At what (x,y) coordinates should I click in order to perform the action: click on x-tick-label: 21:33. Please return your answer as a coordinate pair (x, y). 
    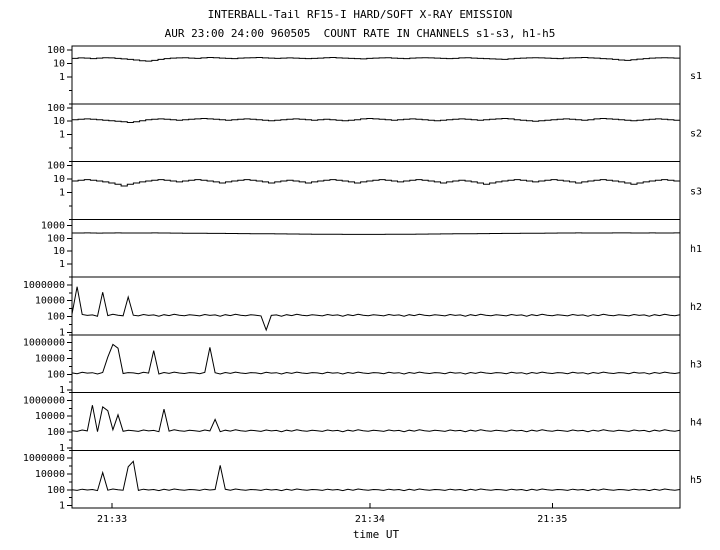
    Looking at the image, I should click on (112, 519).